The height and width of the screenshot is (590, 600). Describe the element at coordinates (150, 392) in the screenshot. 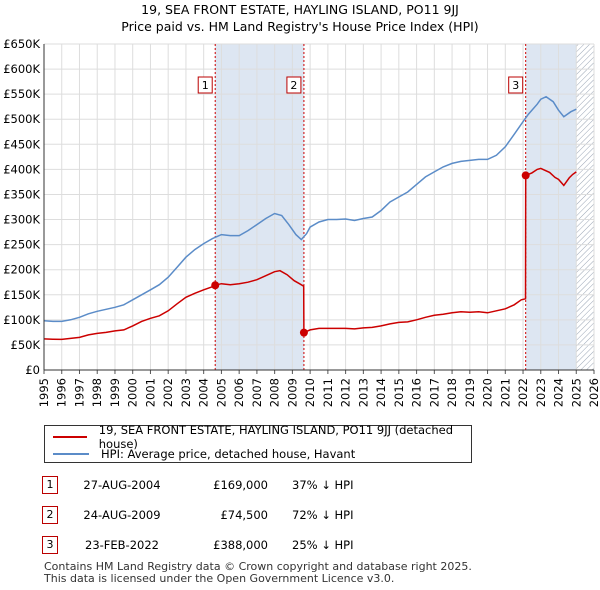

I see `x-tick-label: 2001` at that location.